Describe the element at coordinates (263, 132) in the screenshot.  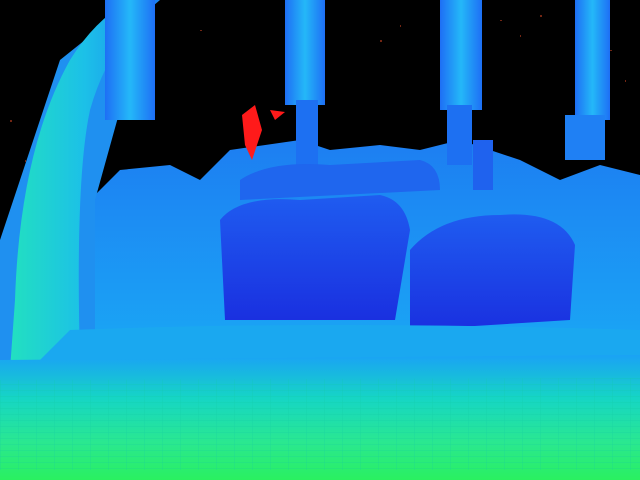
I see `outlier-pixels` at that location.